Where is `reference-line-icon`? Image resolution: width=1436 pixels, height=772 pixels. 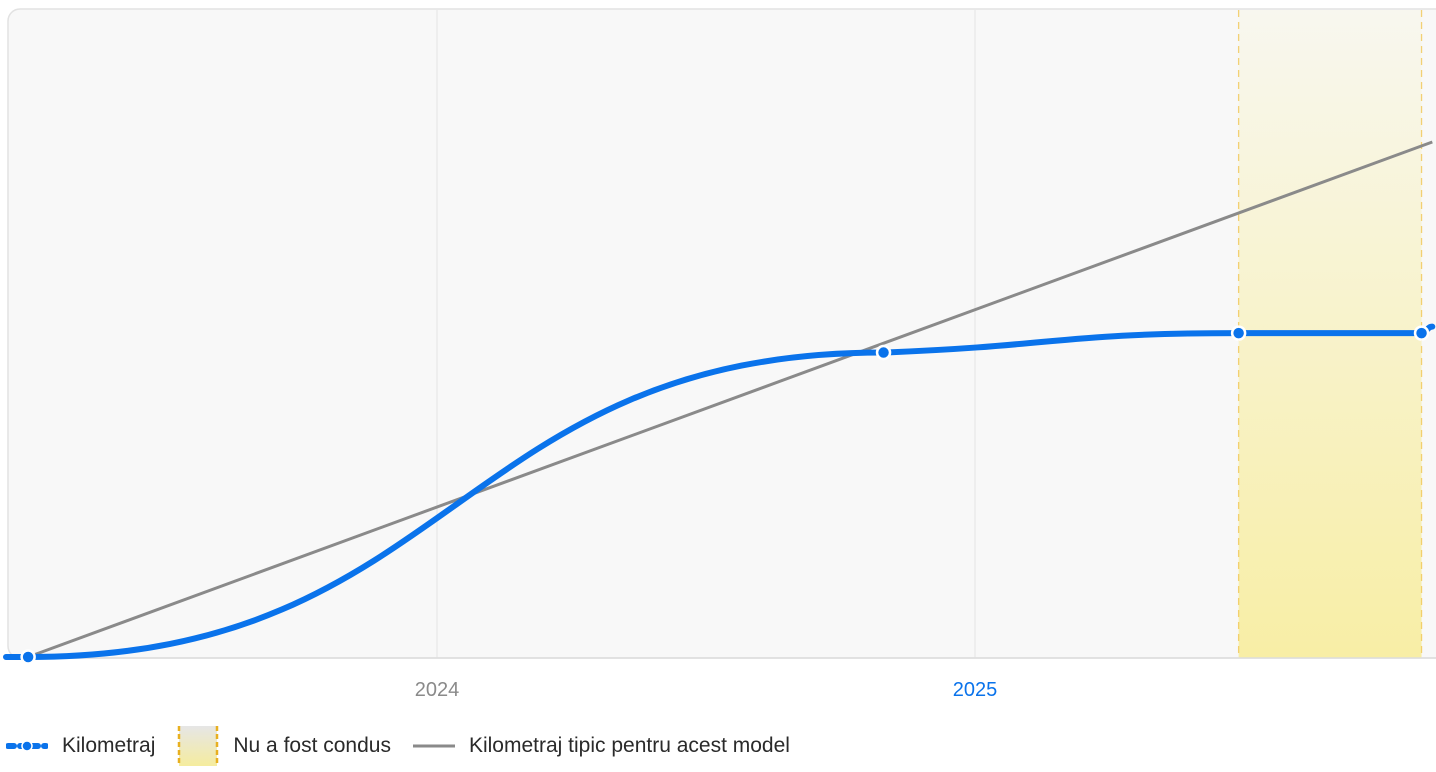
reference-line-icon is located at coordinates (433, 746).